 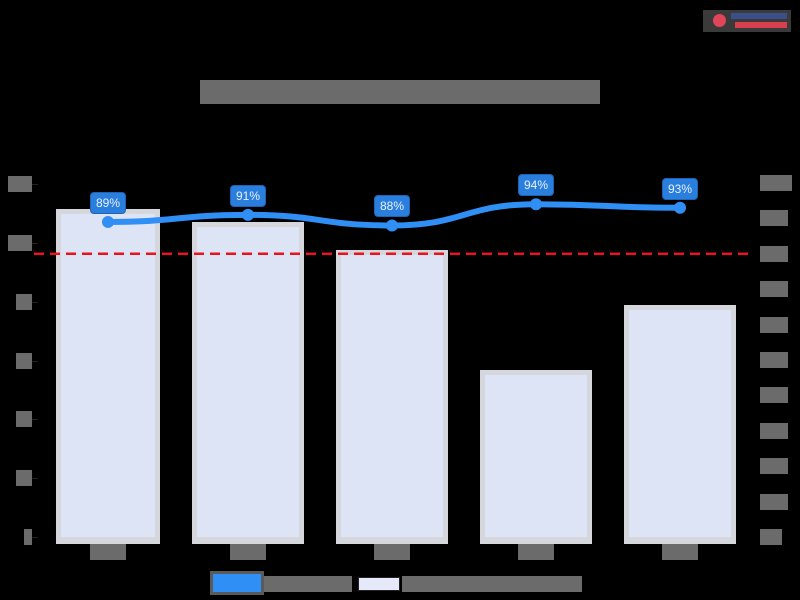 What do you see at coordinates (536, 185) in the screenshot?
I see `data-label: 94%` at bounding box center [536, 185].